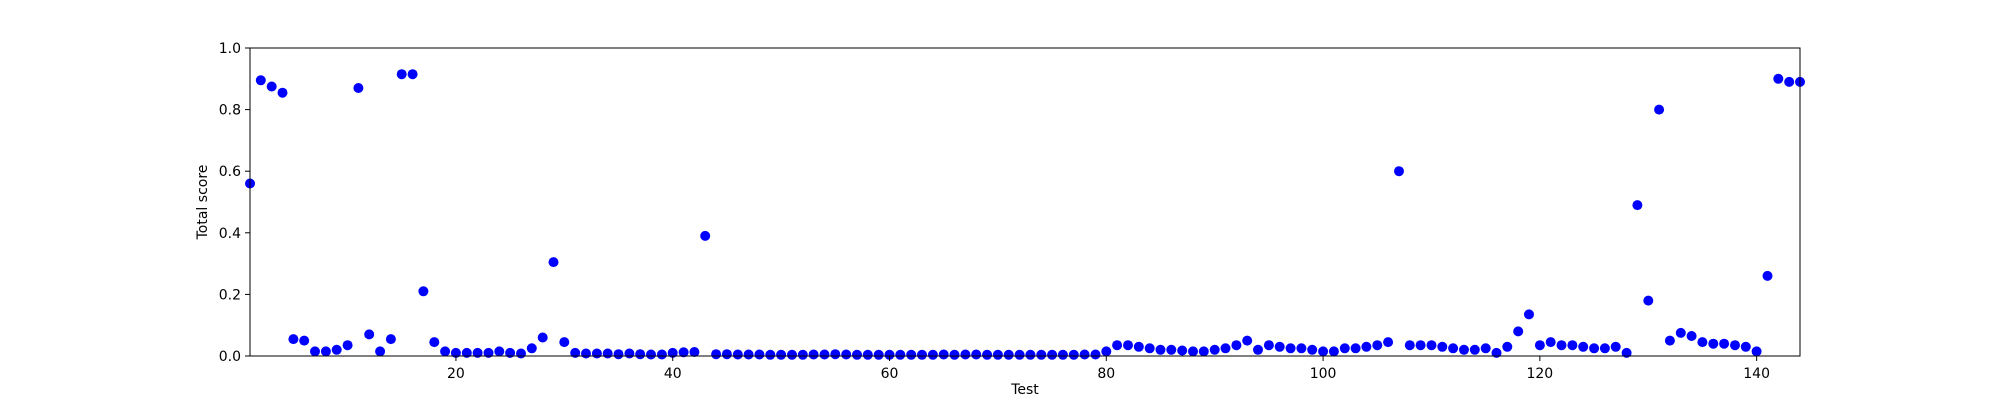 The width and height of the screenshot is (2000, 405). What do you see at coordinates (890, 374) in the screenshot?
I see `x-tick-label: 60` at bounding box center [890, 374].